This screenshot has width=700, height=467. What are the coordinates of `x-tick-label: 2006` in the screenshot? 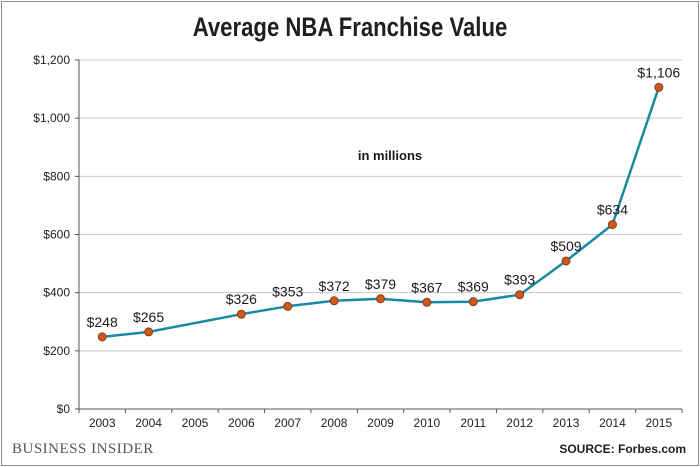 It's located at (241, 423).